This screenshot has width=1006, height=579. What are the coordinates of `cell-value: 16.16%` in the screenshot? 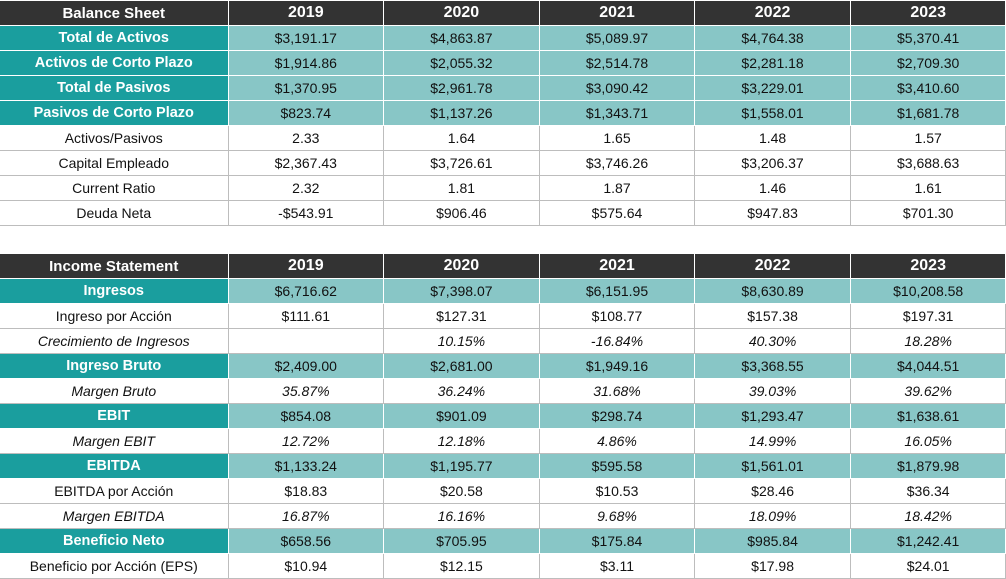 It's located at (461, 516).